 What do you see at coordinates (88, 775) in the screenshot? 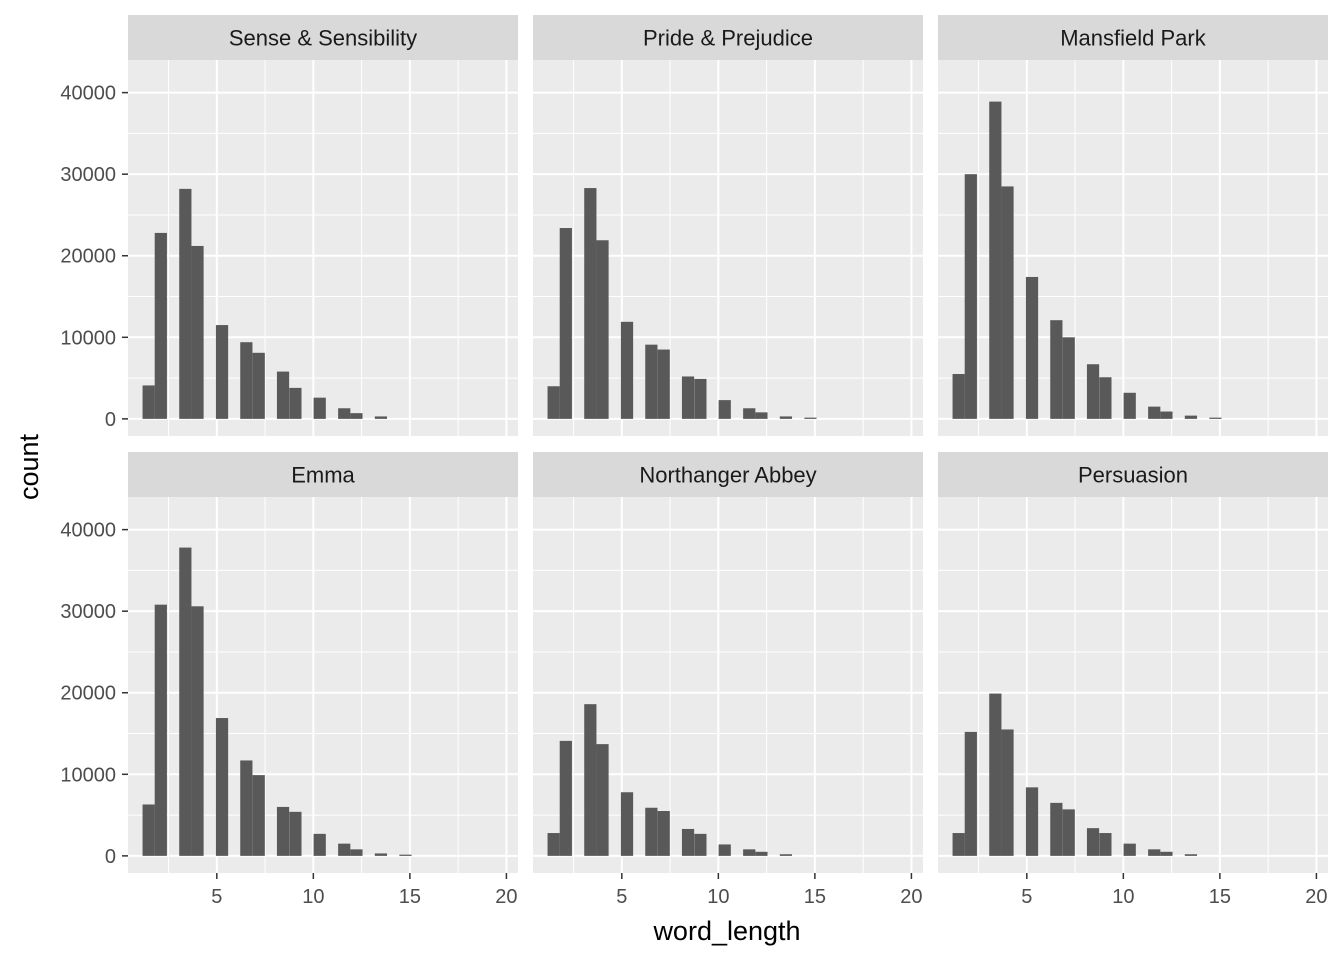
I see `y-tick-label: 10000` at bounding box center [88, 775].